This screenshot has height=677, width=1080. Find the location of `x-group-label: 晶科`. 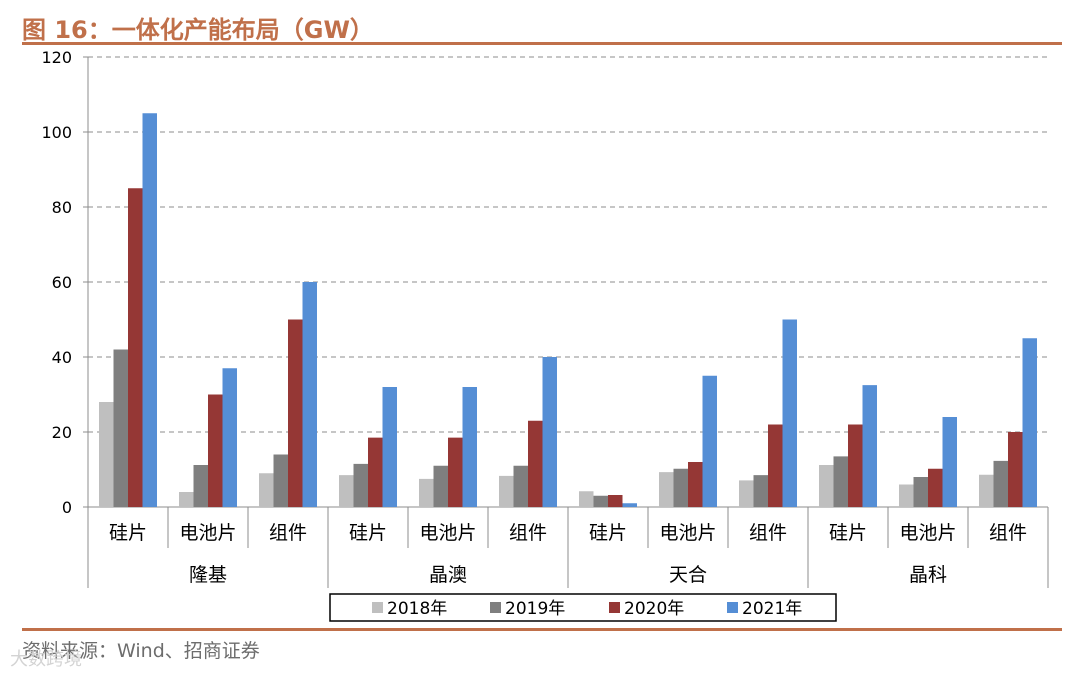

x-group-label: 晶科 is located at coordinates (928, 575).